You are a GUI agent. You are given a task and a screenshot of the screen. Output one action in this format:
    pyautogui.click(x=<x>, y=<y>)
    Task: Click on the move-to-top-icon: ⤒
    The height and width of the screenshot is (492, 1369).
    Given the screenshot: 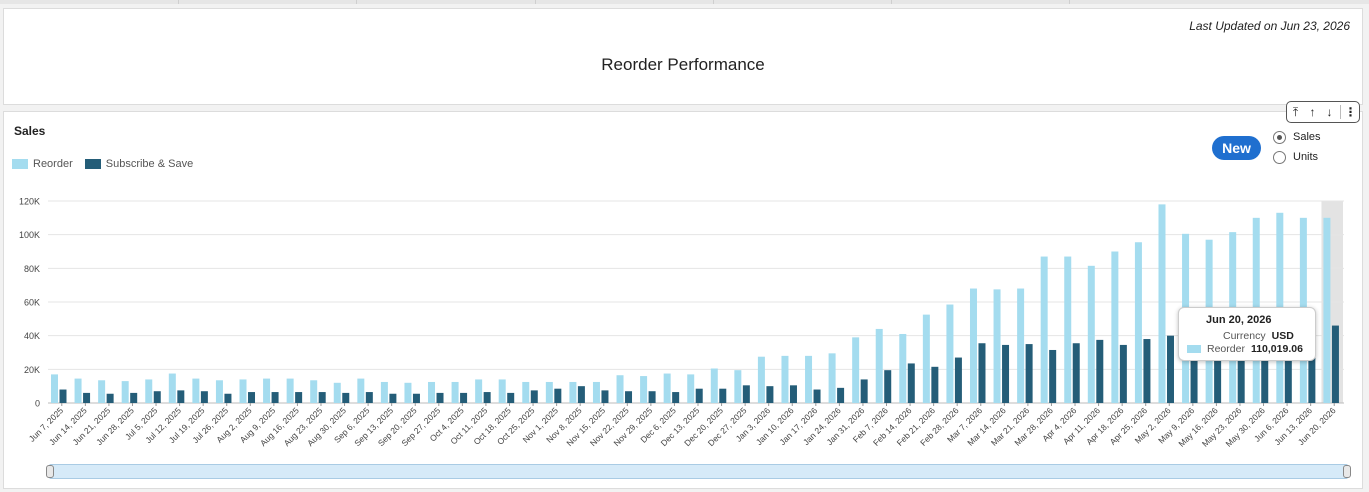 What is the action you would take?
    pyautogui.click(x=1295, y=112)
    